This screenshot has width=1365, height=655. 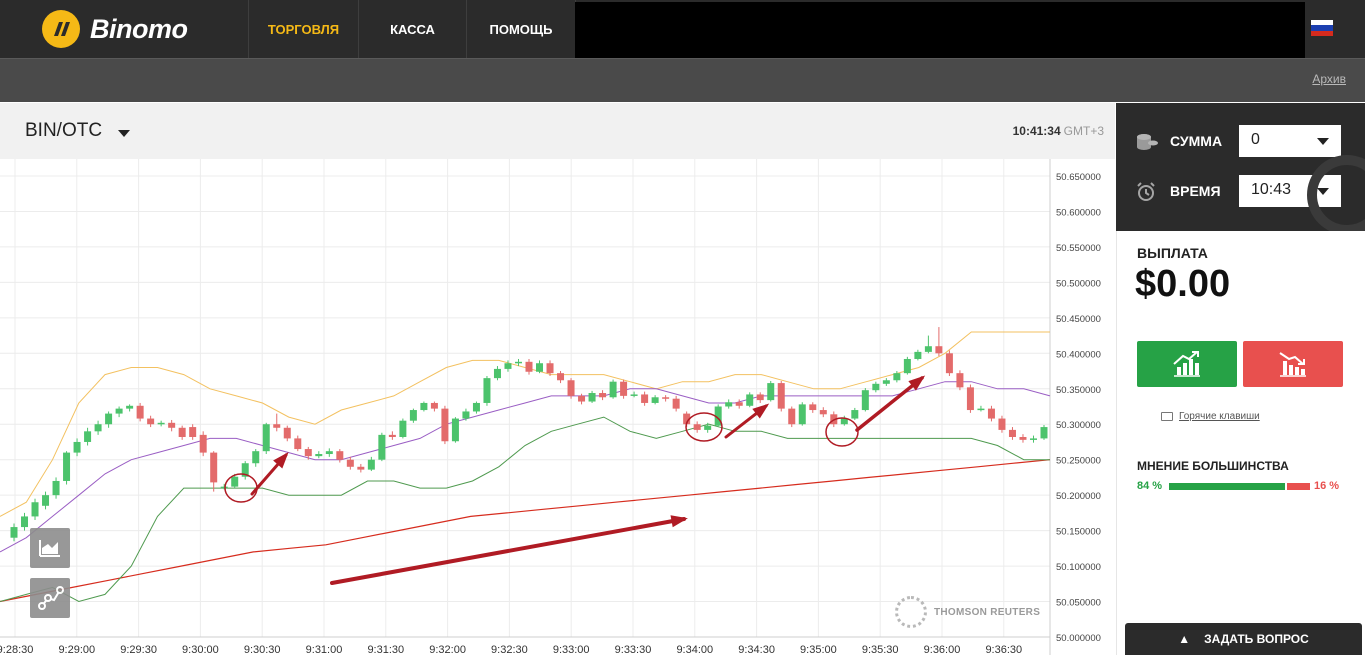 I want to click on keyboard-icon, so click(x=1167, y=416).